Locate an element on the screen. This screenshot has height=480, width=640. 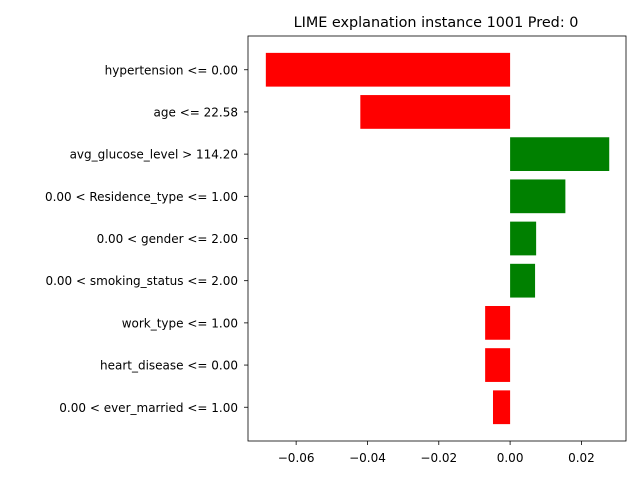
x-tick-label: −0.04 is located at coordinates (367, 458).